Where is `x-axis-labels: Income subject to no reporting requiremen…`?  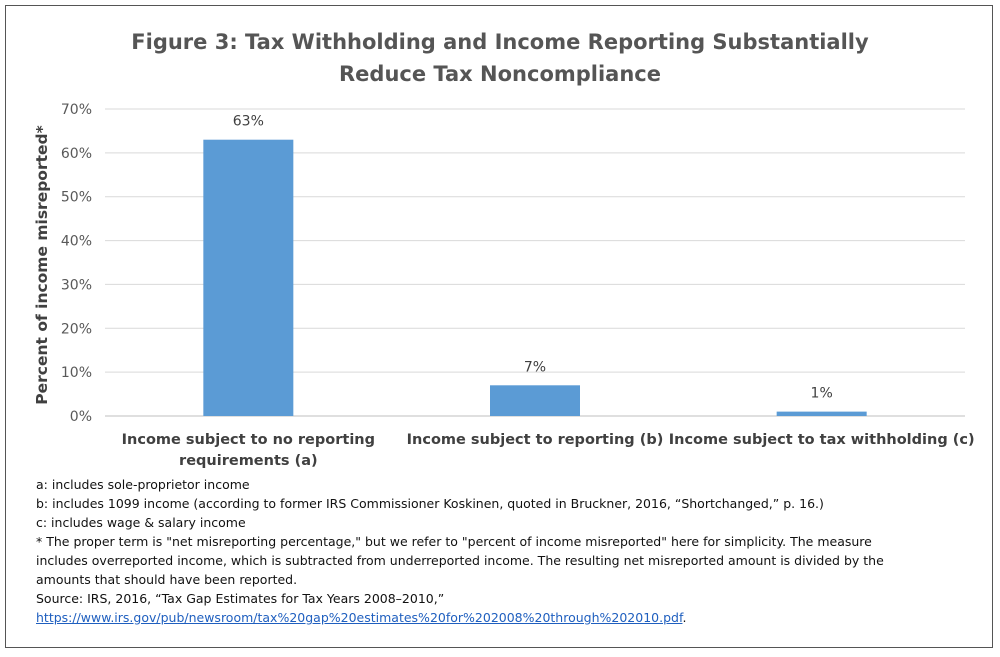 x-axis-labels: Income subject to no reporting requiremen… is located at coordinates (548, 450).